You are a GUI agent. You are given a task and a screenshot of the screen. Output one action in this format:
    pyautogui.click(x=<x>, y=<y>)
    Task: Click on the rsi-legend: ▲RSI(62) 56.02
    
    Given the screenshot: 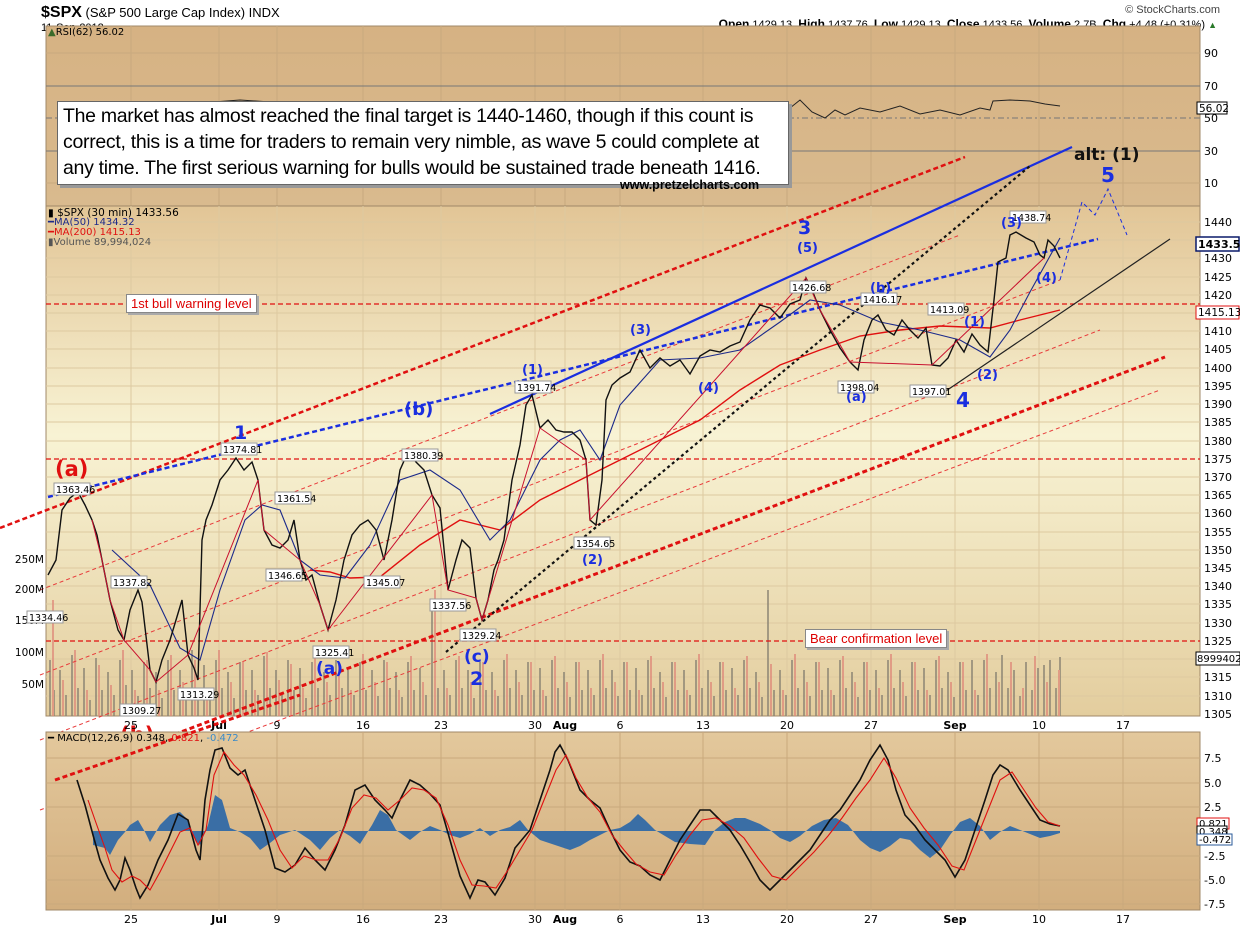 What is the action you would take?
    pyautogui.click(x=86, y=32)
    